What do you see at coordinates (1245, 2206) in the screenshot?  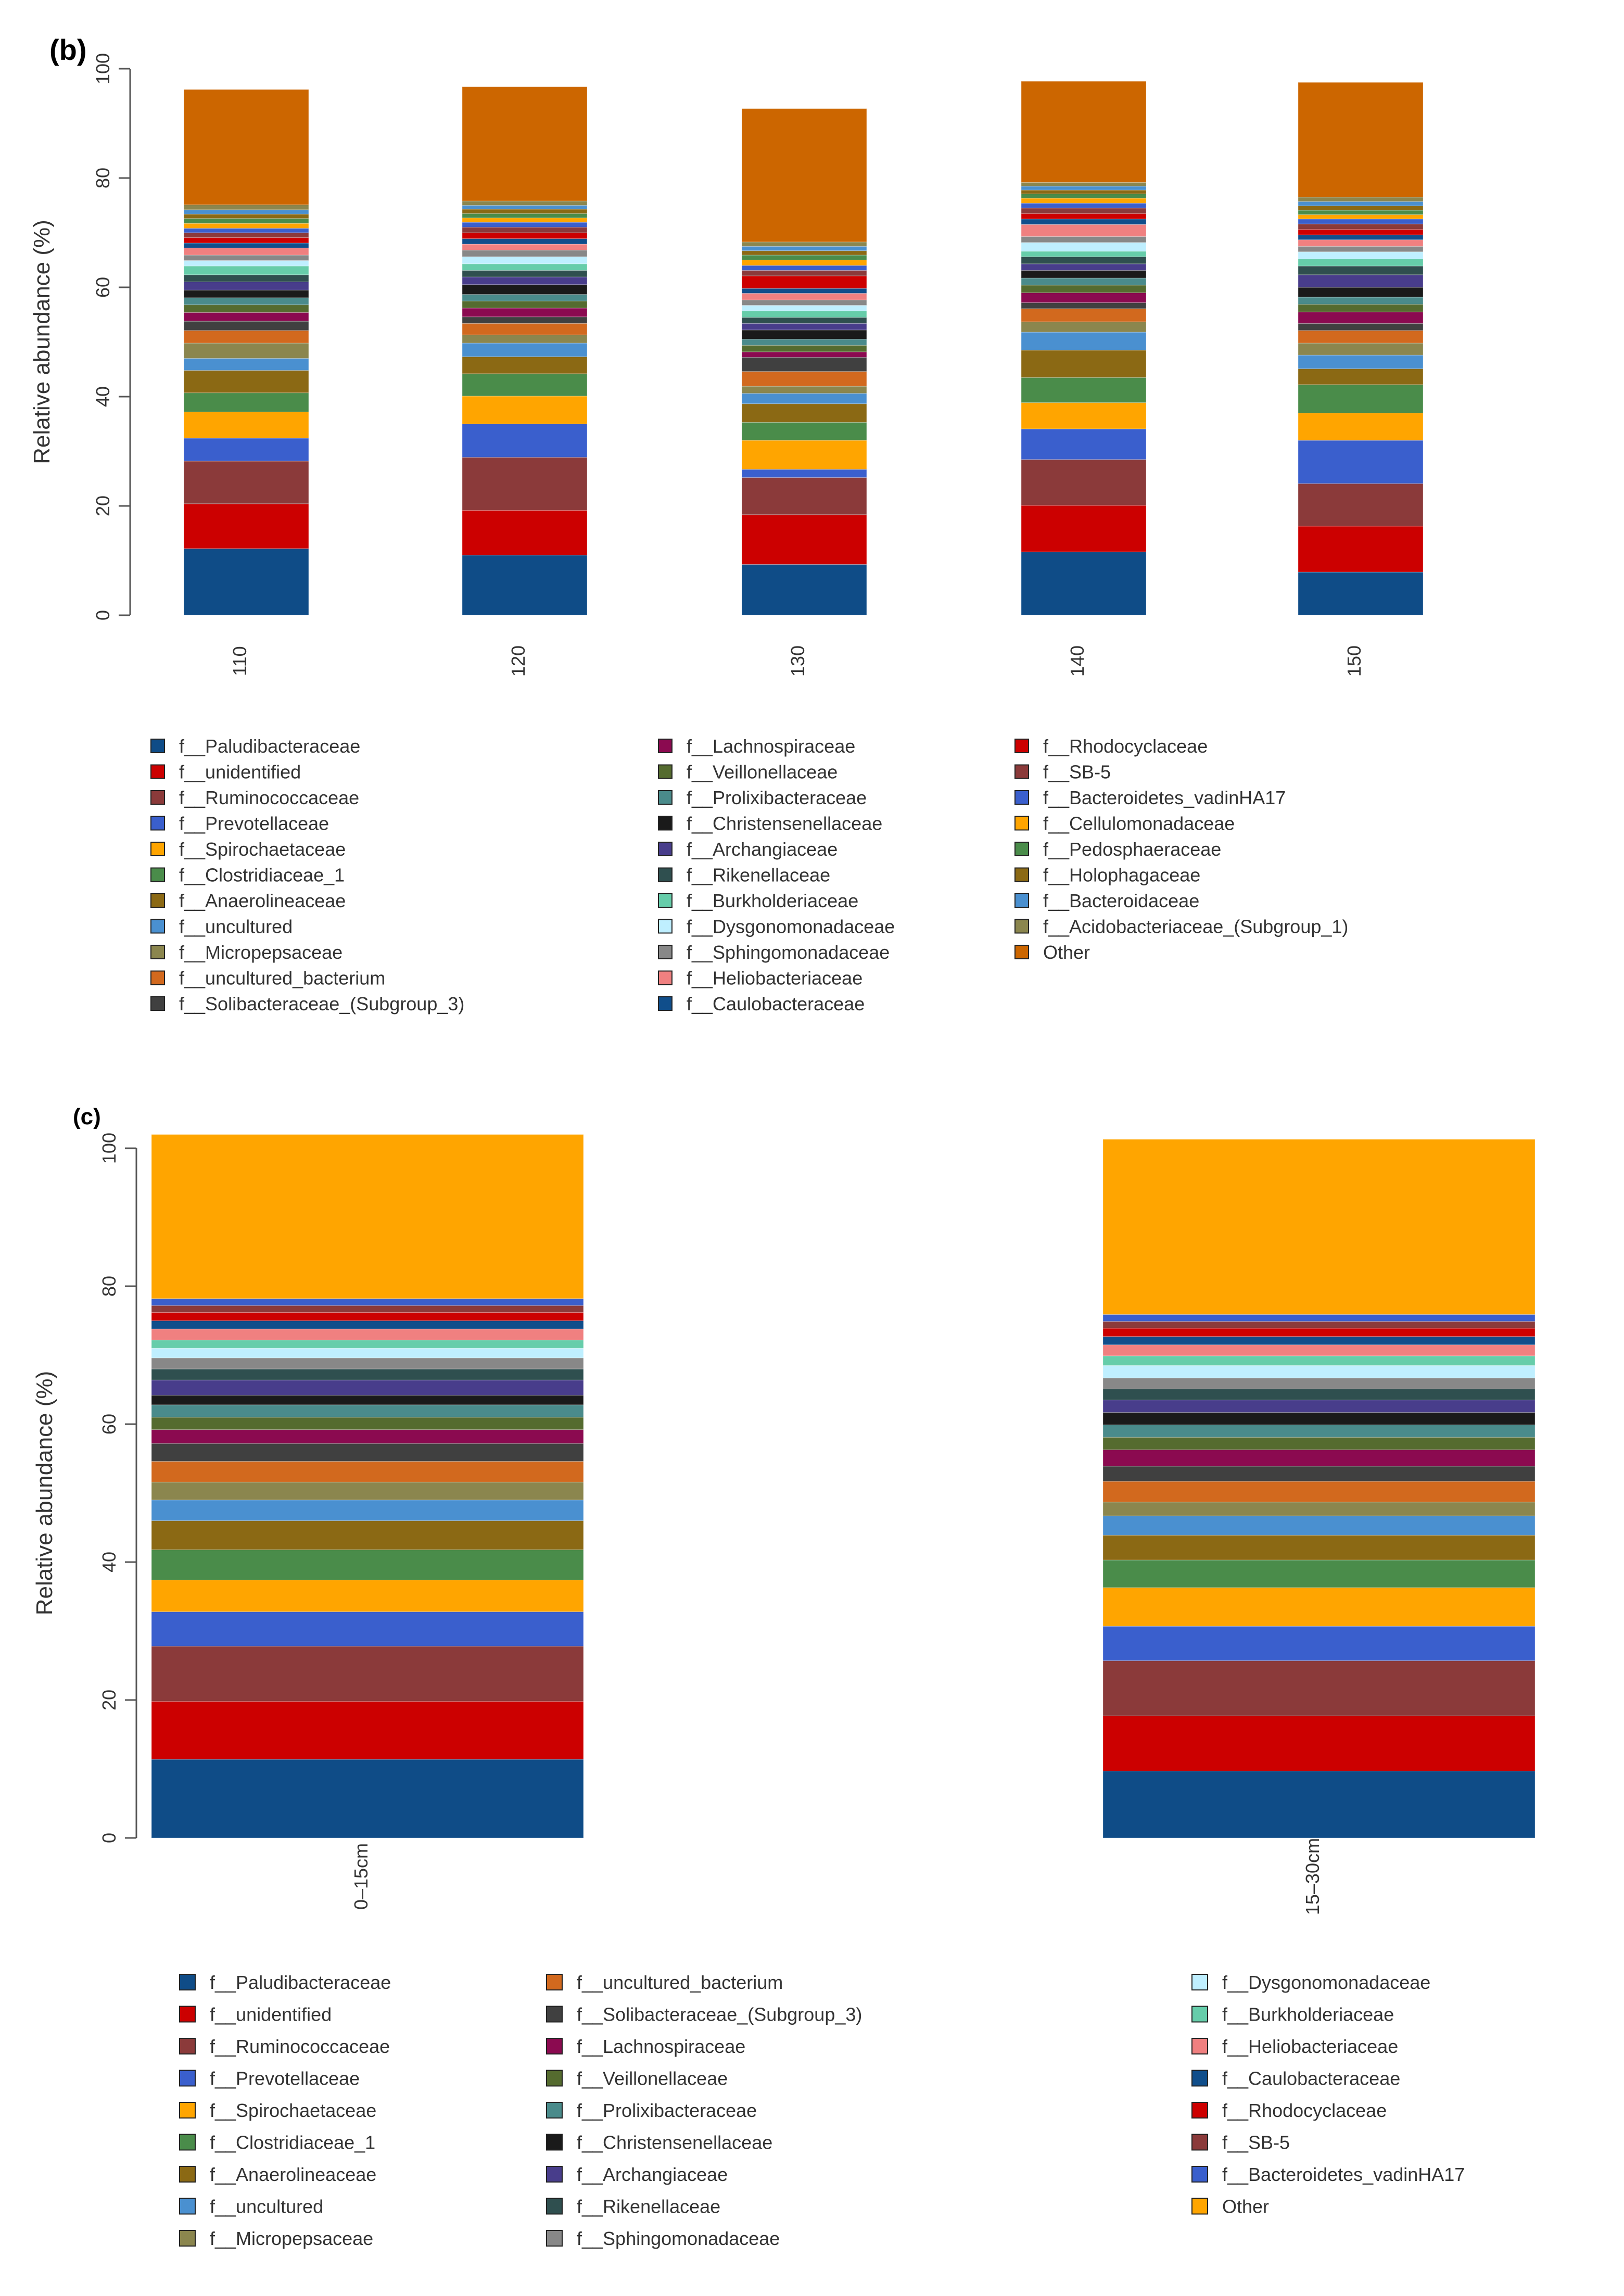 I see `legend-label: Other` at bounding box center [1245, 2206].